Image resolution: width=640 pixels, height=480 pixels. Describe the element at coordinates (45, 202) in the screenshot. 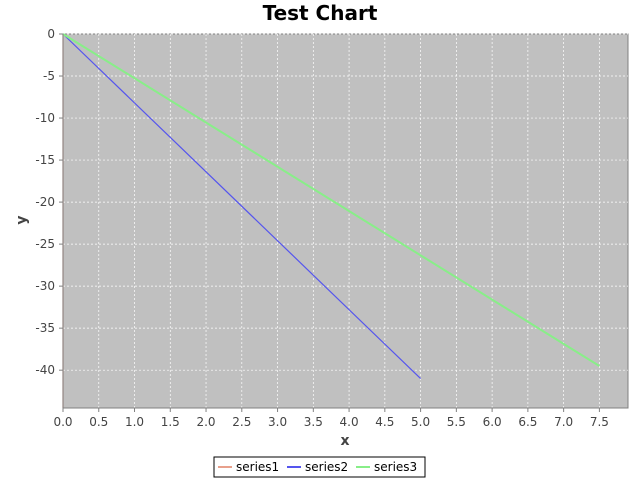

I see `y-tick-label: -20` at that location.